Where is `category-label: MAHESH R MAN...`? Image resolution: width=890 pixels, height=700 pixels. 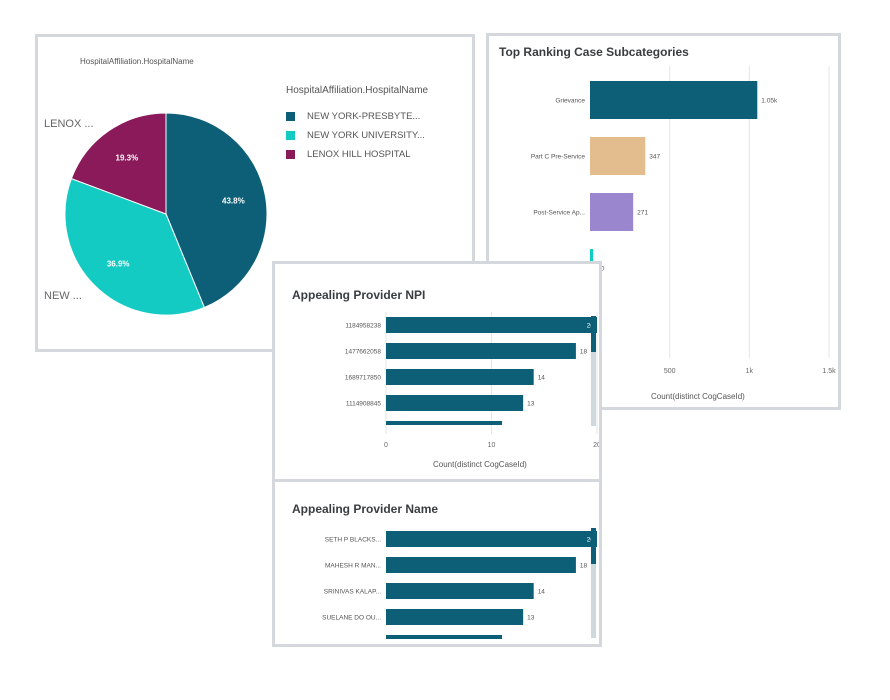
category-label: MAHESH R MAN... is located at coordinates (353, 566).